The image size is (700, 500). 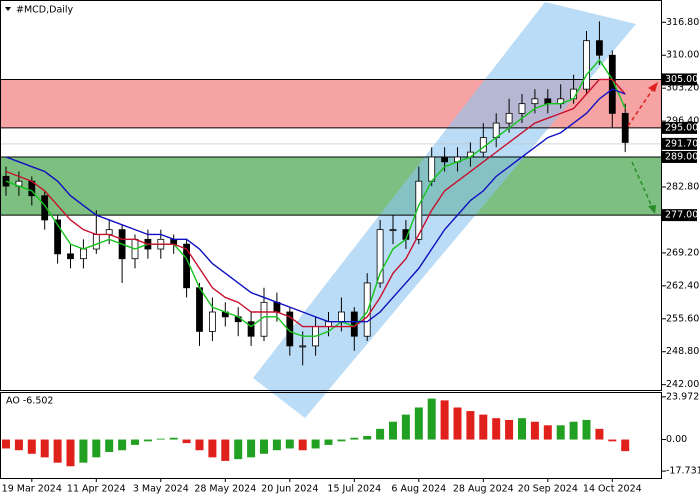 I want to click on down-arrow, so click(x=642, y=185).